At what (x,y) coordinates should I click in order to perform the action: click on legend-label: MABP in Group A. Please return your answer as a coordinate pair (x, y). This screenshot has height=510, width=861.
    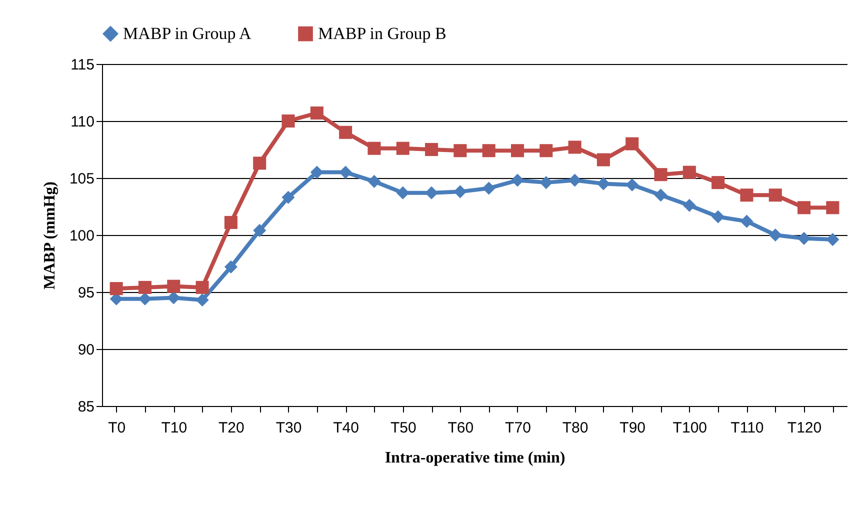
    Looking at the image, I should click on (187, 33).